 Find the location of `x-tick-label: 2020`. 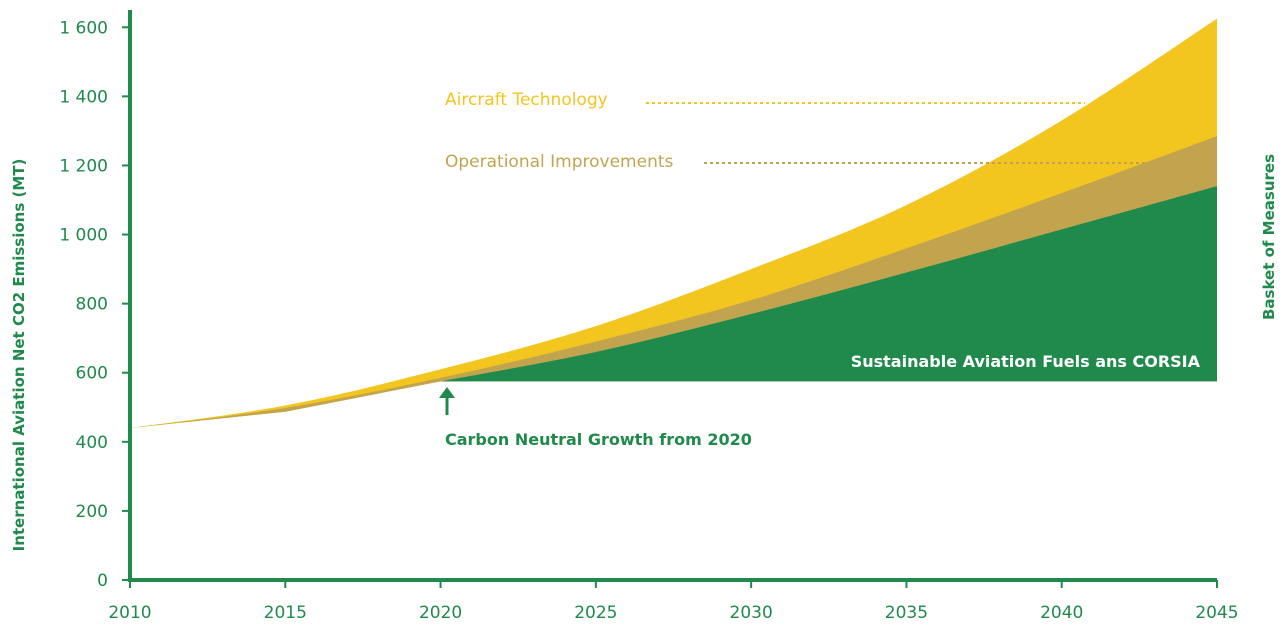

x-tick-label: 2020 is located at coordinates (440, 613).